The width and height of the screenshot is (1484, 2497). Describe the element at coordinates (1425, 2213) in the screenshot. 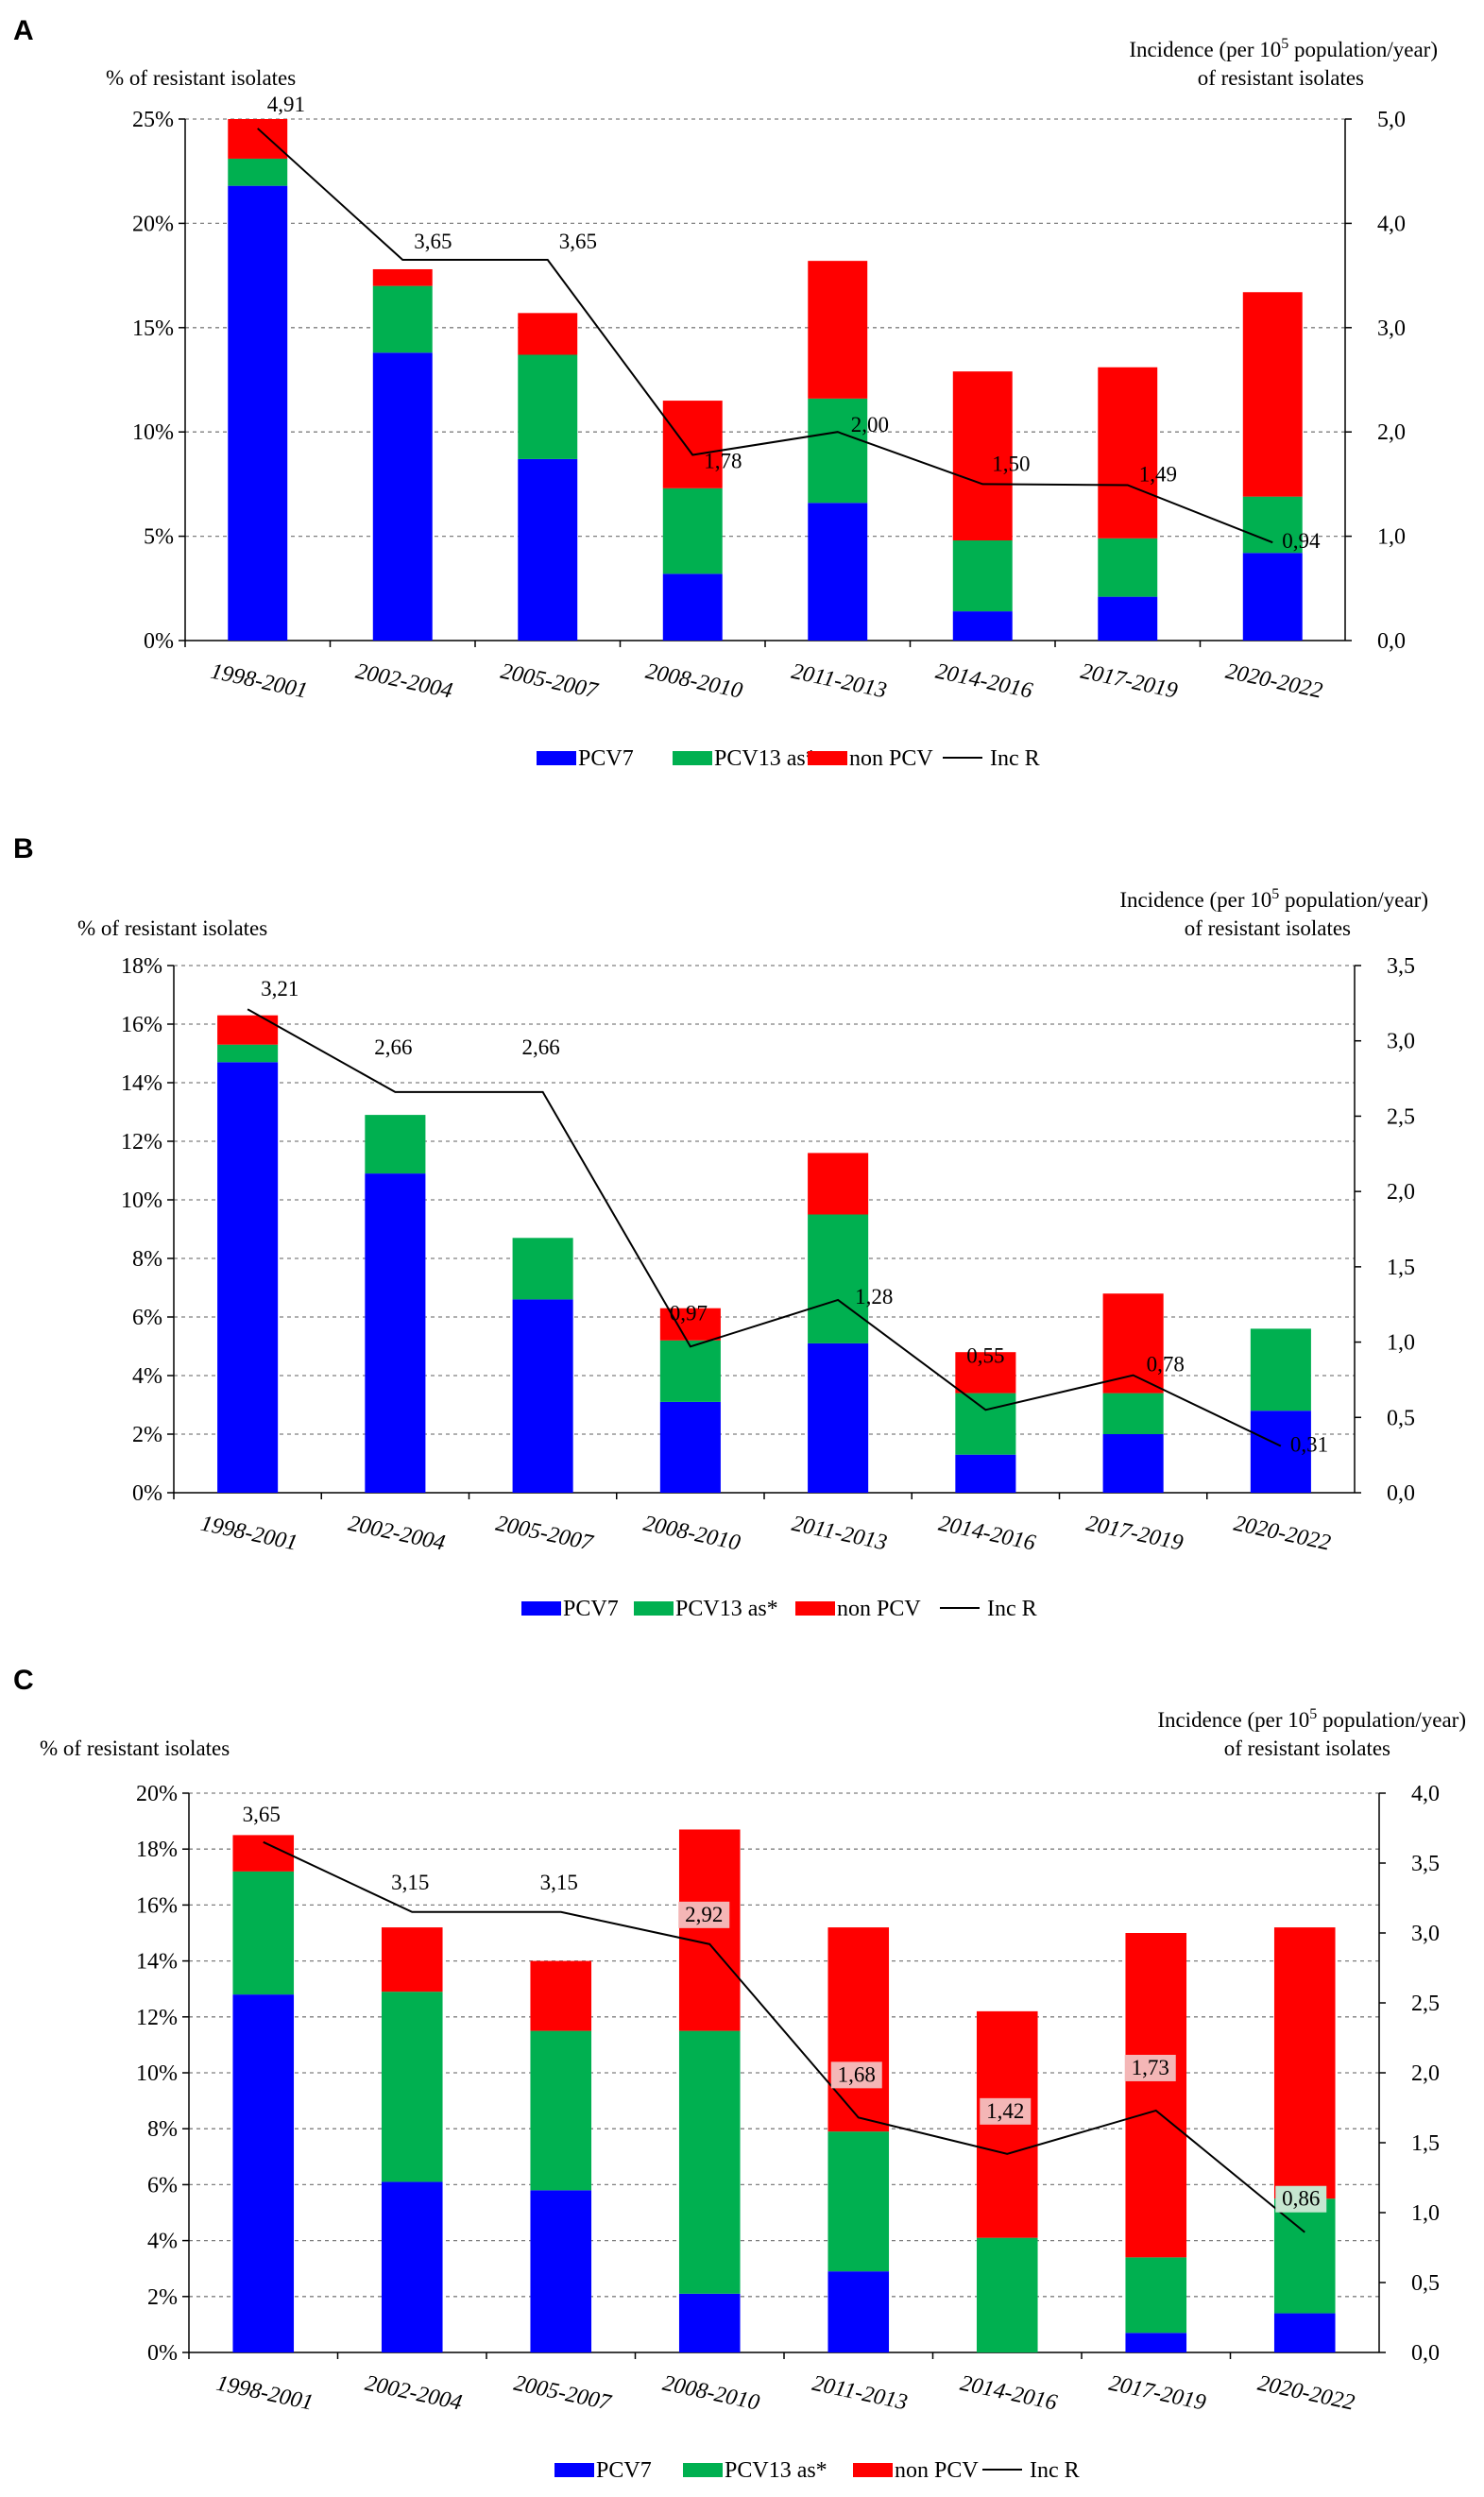

I see `panel-c-ytick-right: 1,0` at that location.